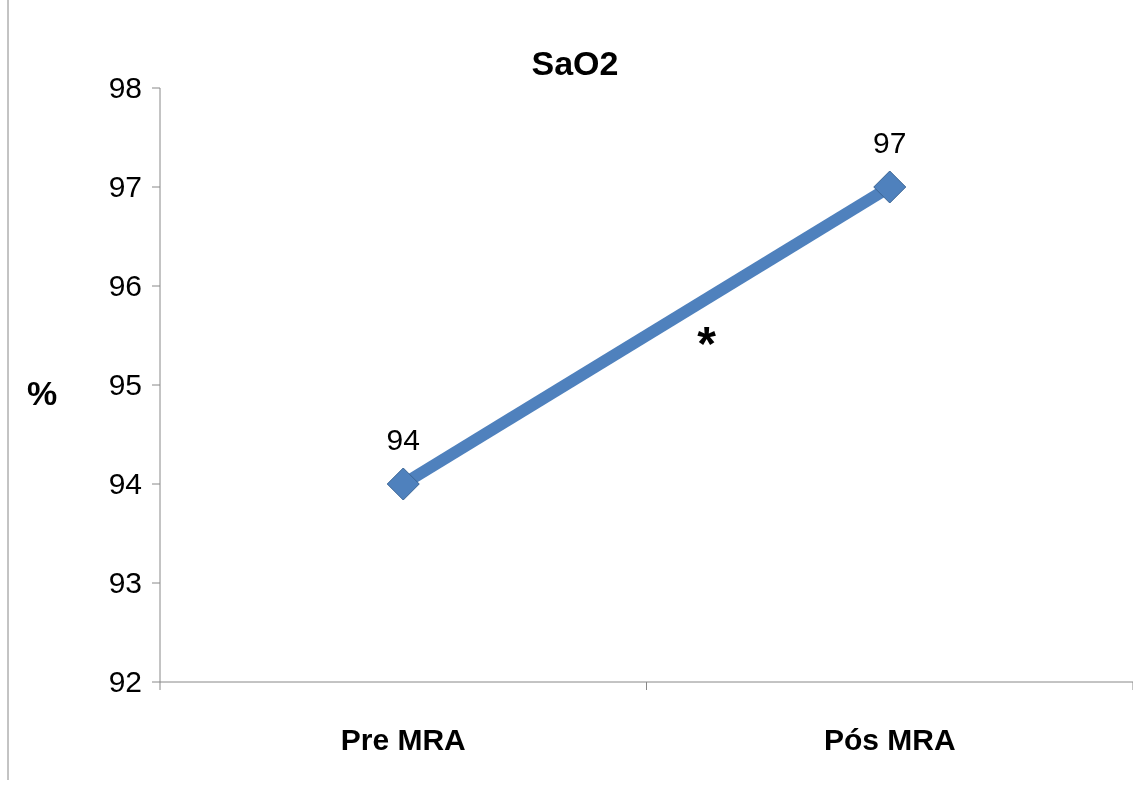  What do you see at coordinates (890, 142) in the screenshot?
I see `data-label: 97` at bounding box center [890, 142].